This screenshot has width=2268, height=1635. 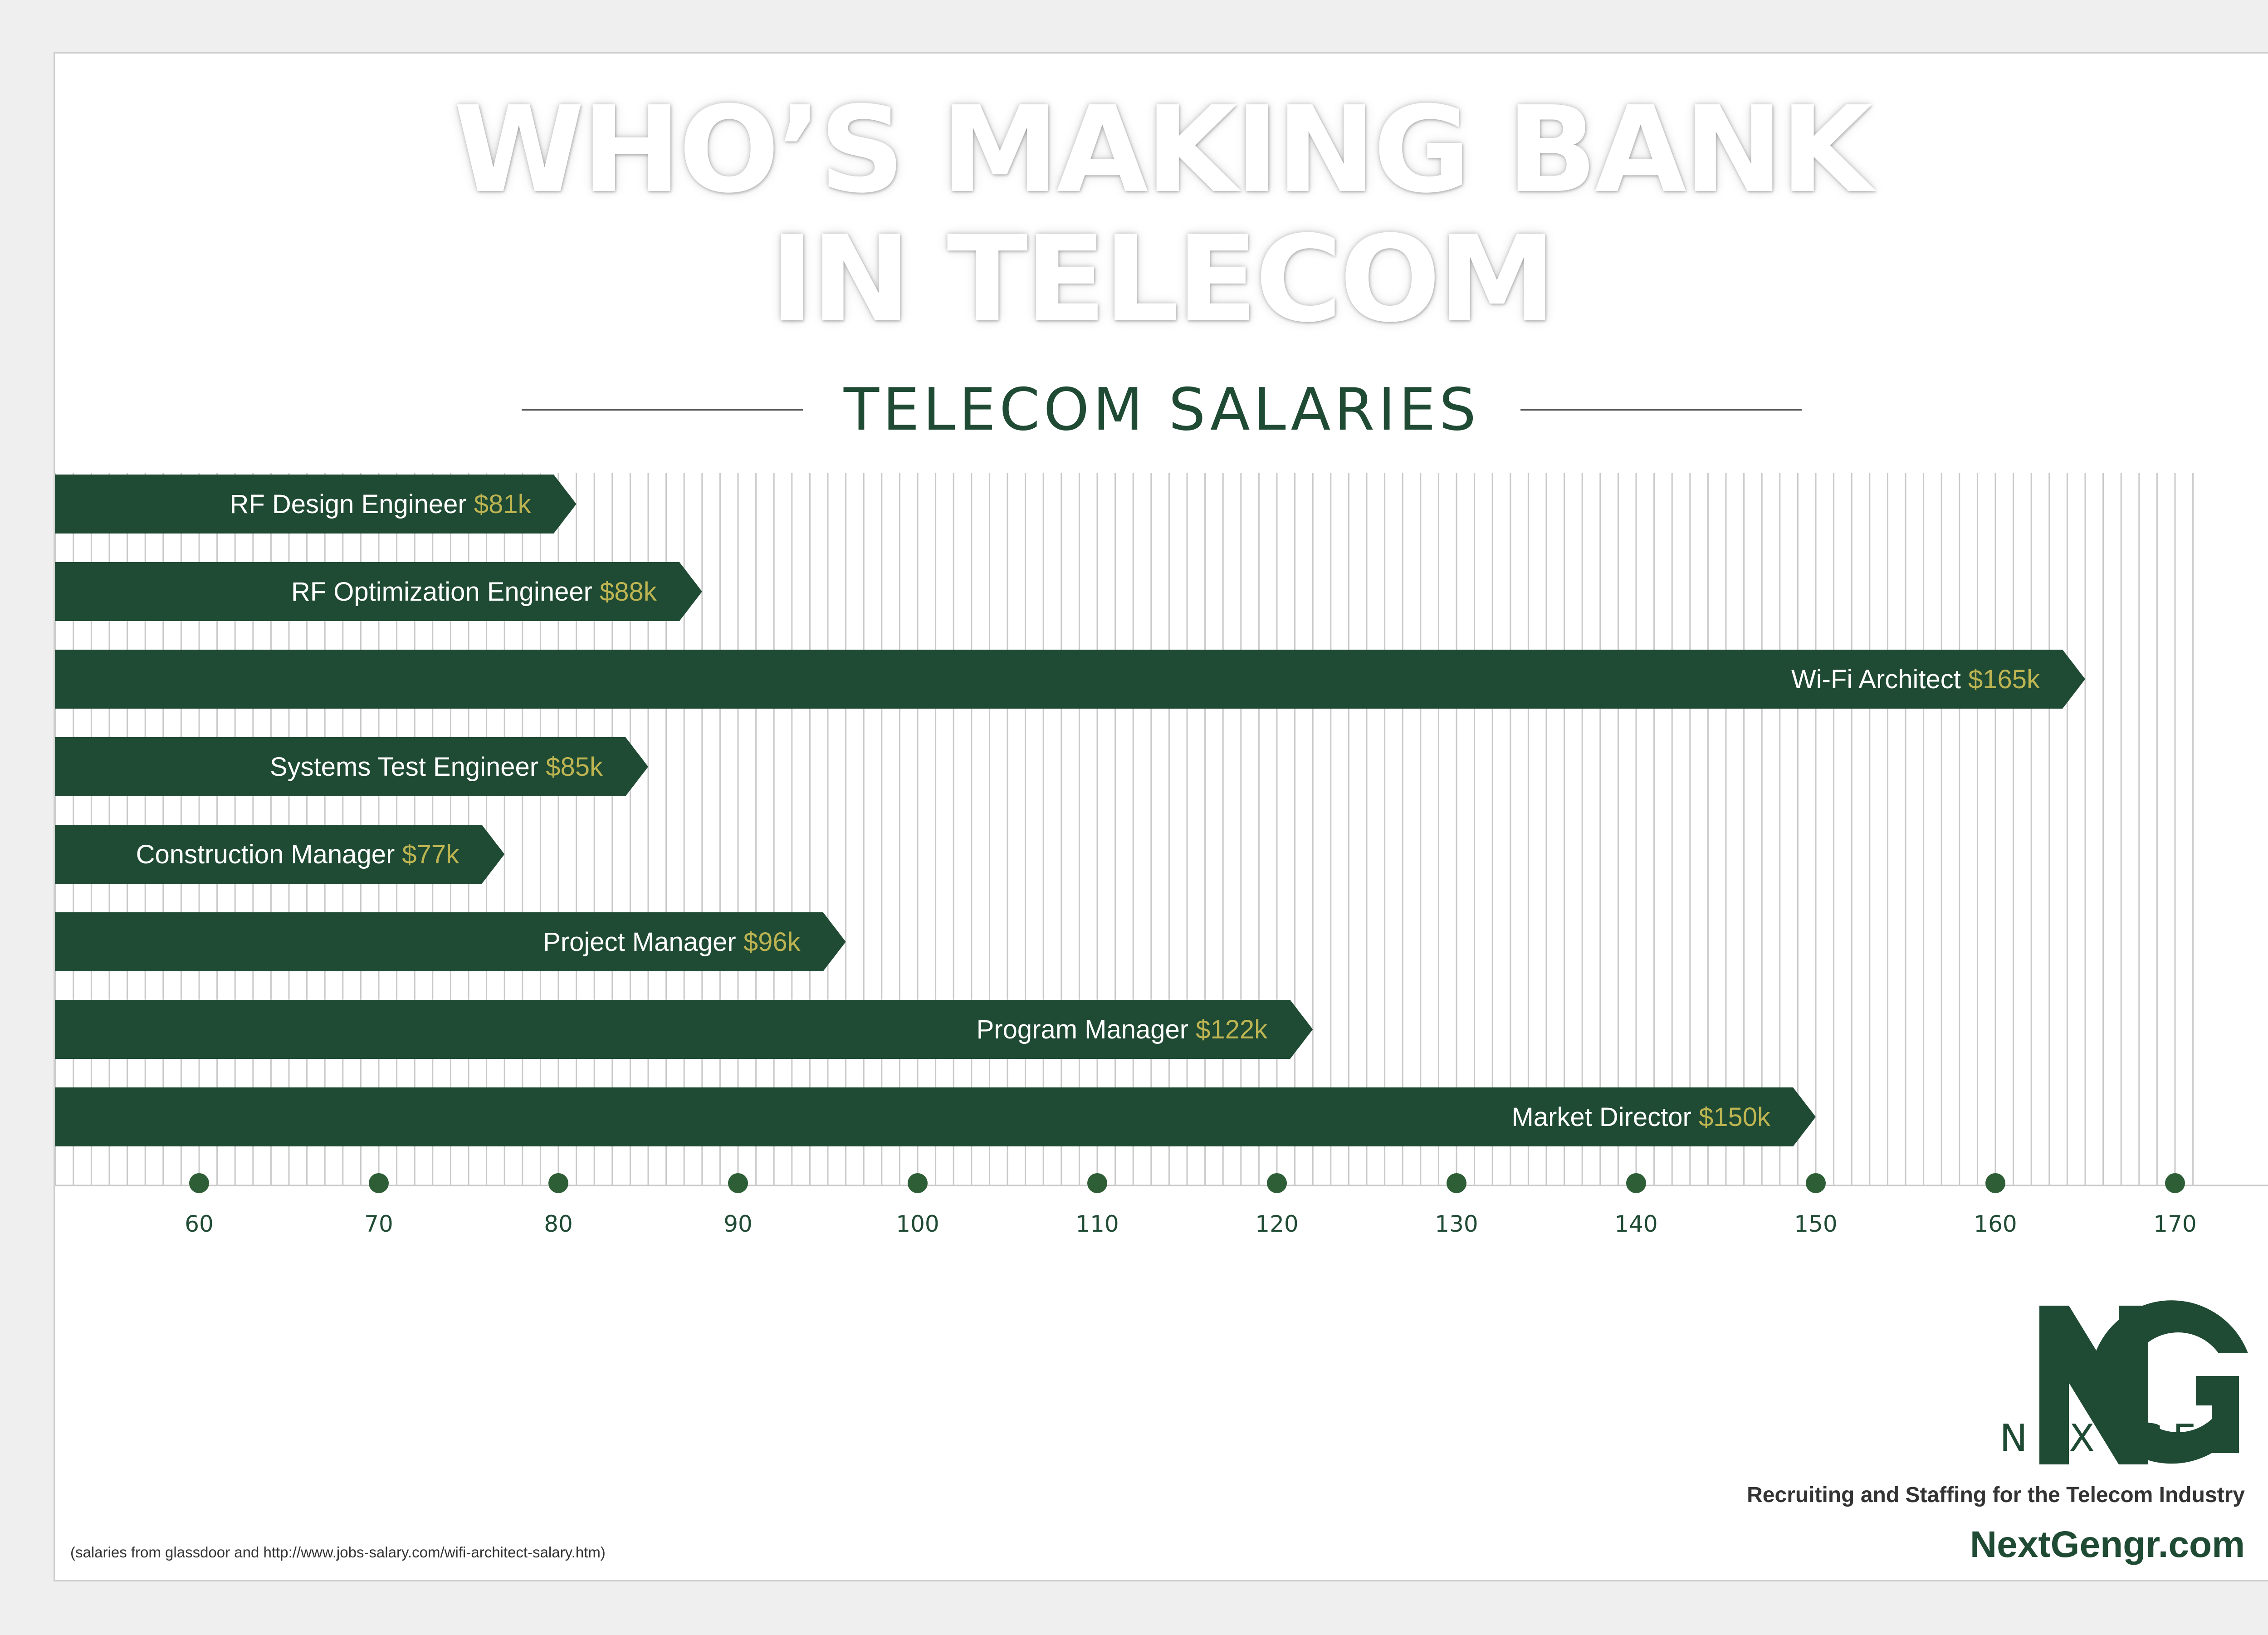 What do you see at coordinates (1191, 1205) in the screenshot?
I see `x-axis: 60 70 80 90 100 110 120 130 140 150 160 170` at bounding box center [1191, 1205].